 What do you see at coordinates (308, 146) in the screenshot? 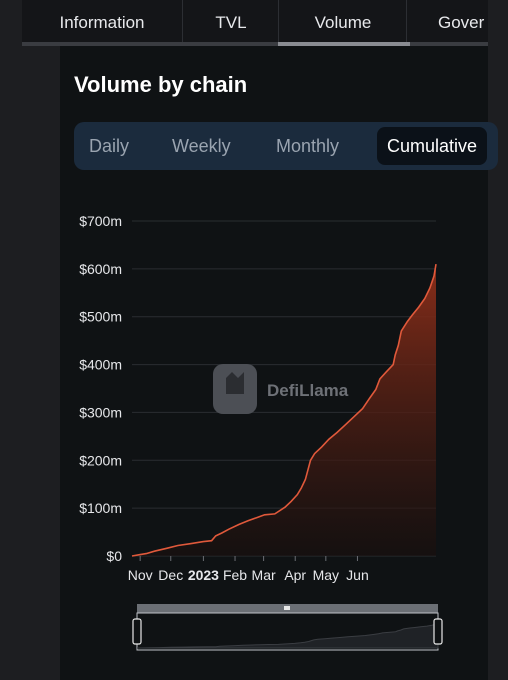
I see `period-monthly-button: Monthly` at bounding box center [308, 146].